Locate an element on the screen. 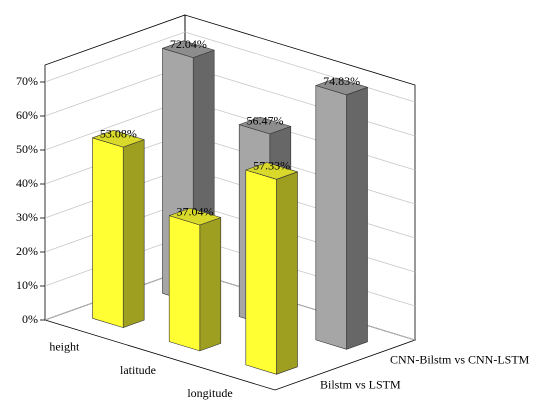 The width and height of the screenshot is (550, 410). y-tick-label: 10% is located at coordinates (27, 285).